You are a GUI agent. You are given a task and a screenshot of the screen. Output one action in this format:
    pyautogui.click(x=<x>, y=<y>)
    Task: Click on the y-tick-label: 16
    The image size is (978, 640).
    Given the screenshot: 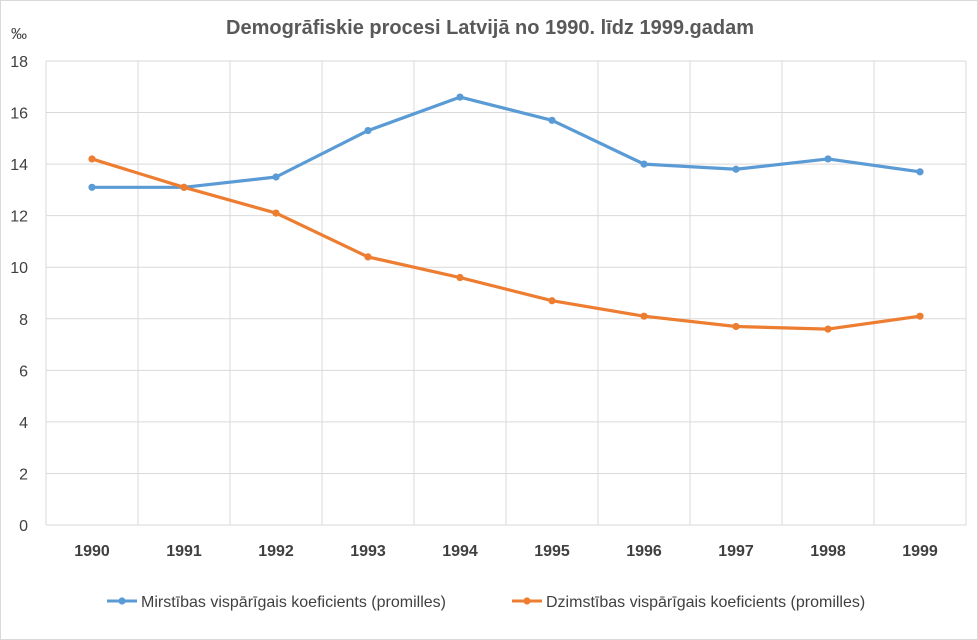 What is the action you would take?
    pyautogui.click(x=19, y=114)
    